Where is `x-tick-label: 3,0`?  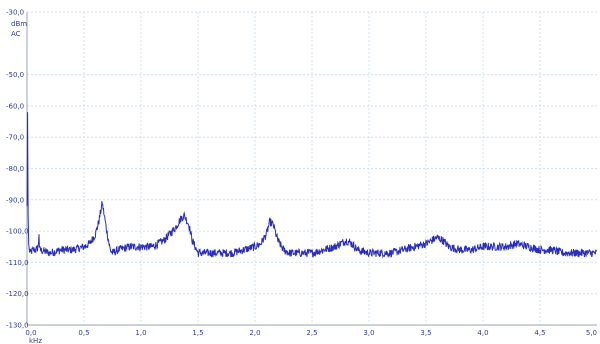
x-tick-label: 3,0 is located at coordinates (368, 333).